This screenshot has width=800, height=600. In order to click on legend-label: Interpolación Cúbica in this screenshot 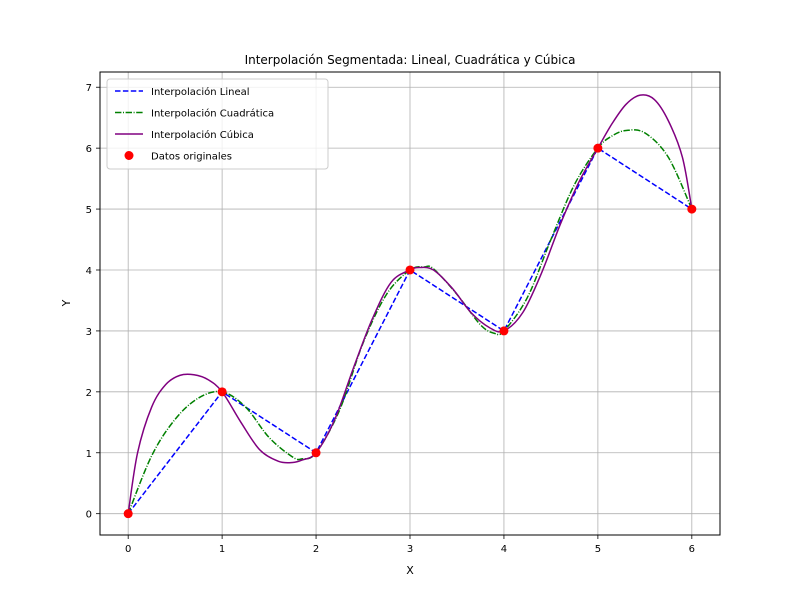, I will do `click(202, 135)`.